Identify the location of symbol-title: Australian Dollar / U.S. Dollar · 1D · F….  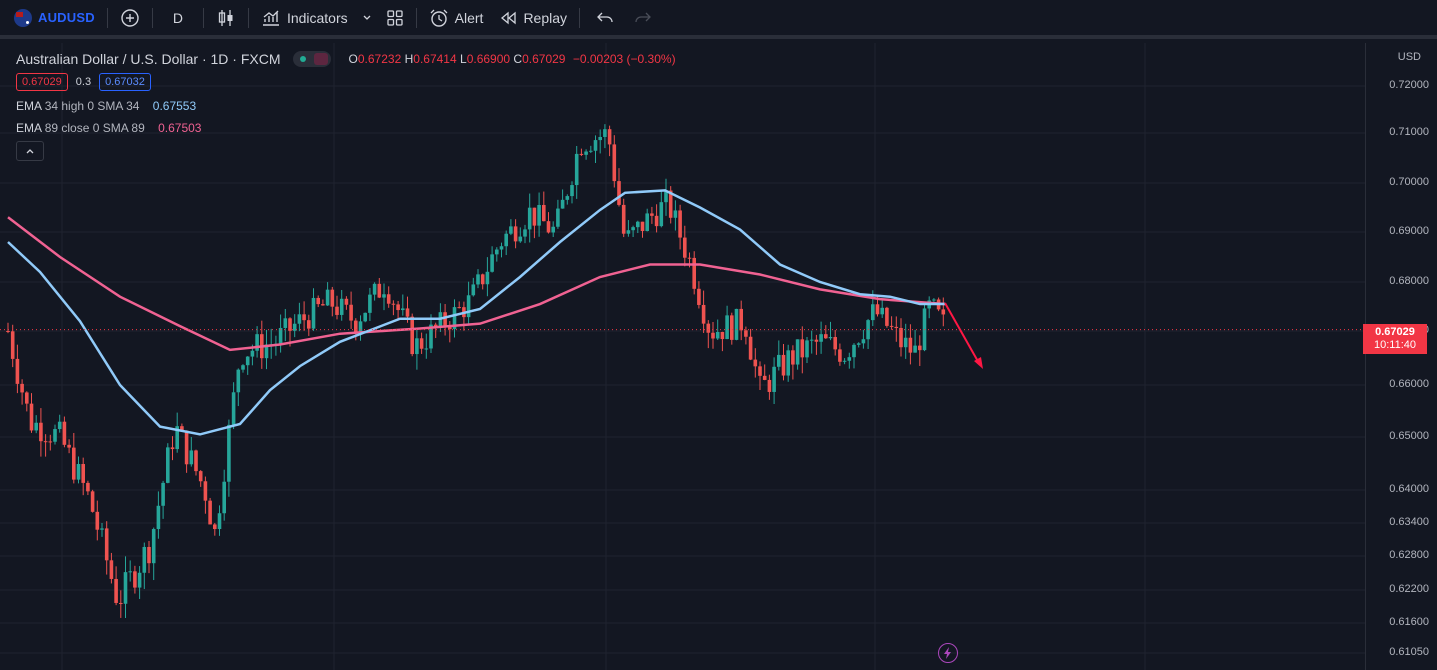
(148, 59).